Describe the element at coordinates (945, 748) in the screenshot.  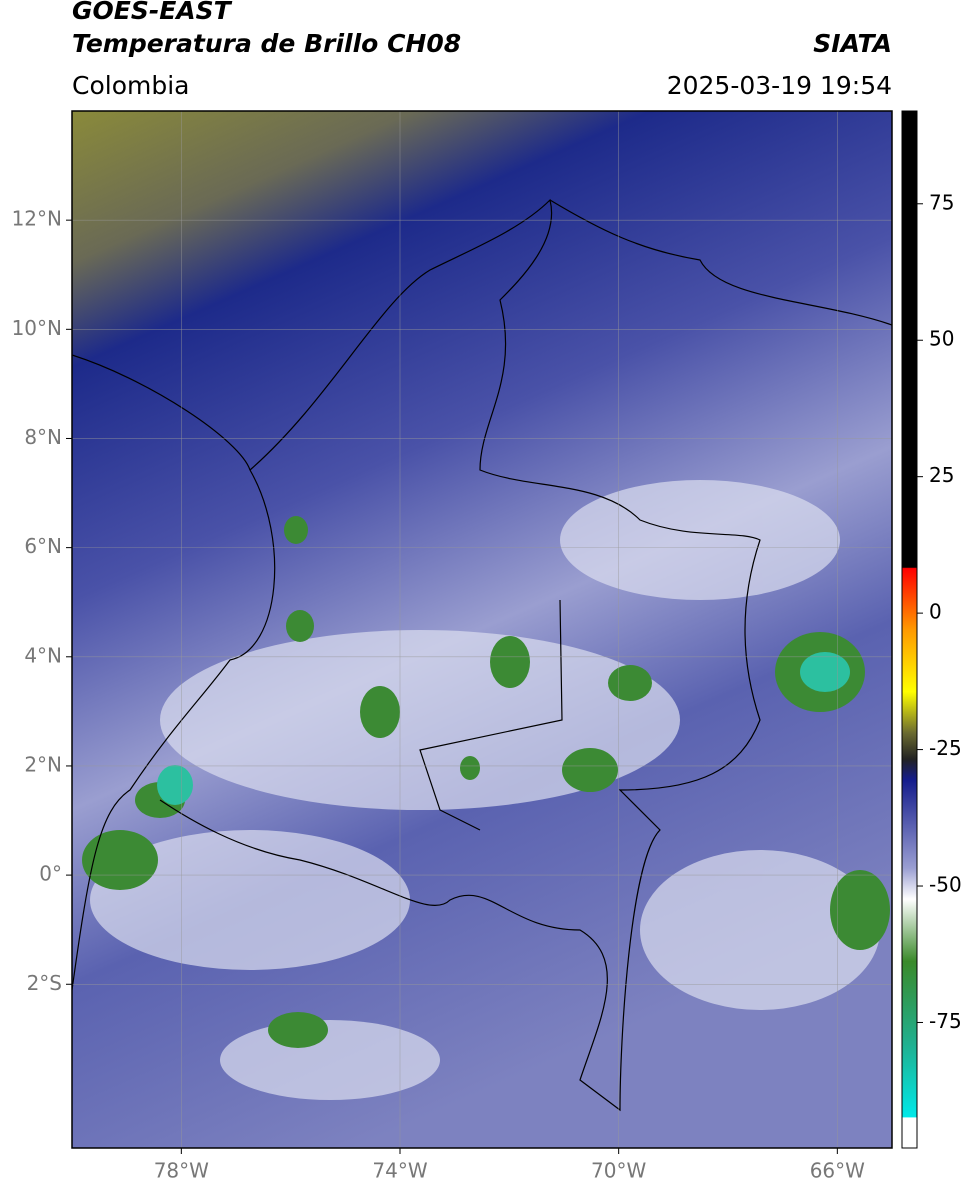
I see `colorbar-tick-label: -25` at that location.